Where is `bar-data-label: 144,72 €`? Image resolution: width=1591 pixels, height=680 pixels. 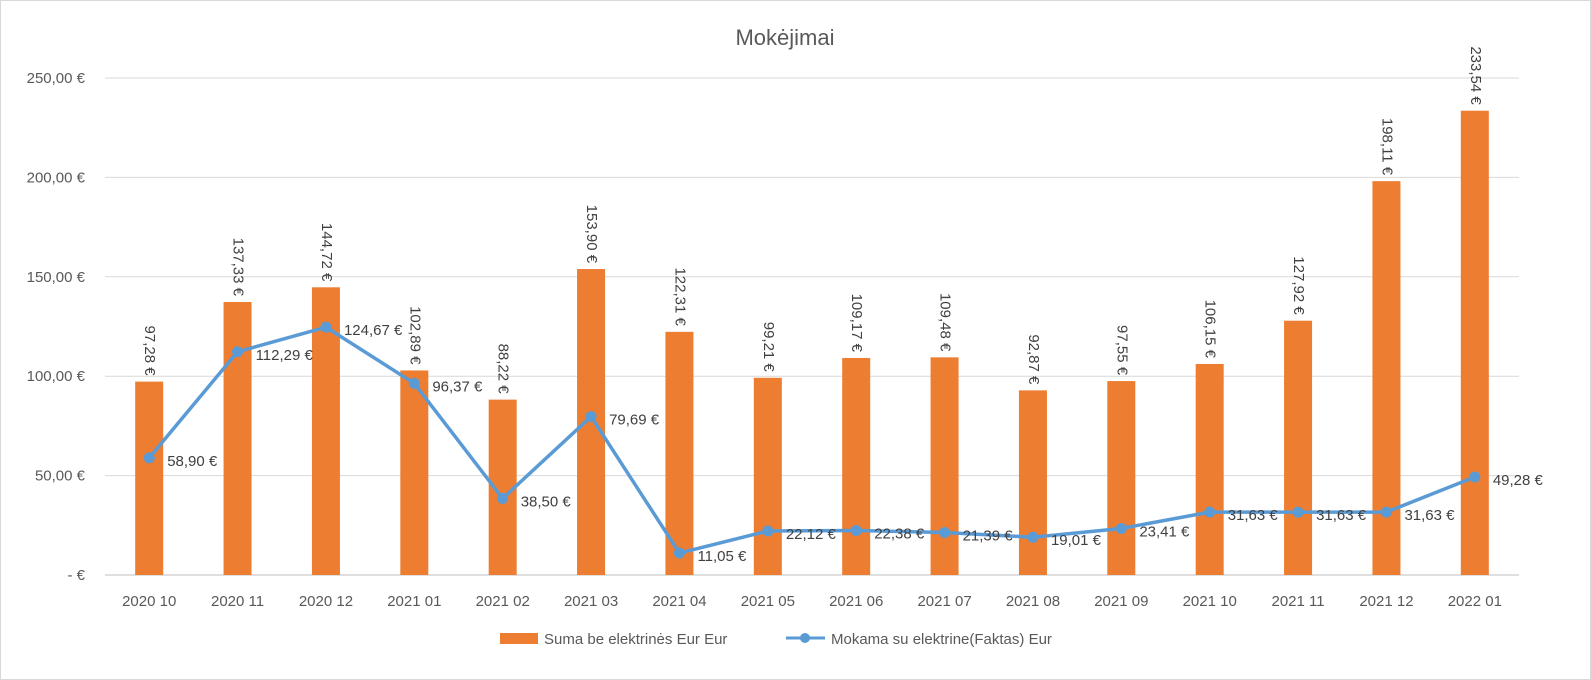
bar-data-label: 144,72 € is located at coordinates (326, 252).